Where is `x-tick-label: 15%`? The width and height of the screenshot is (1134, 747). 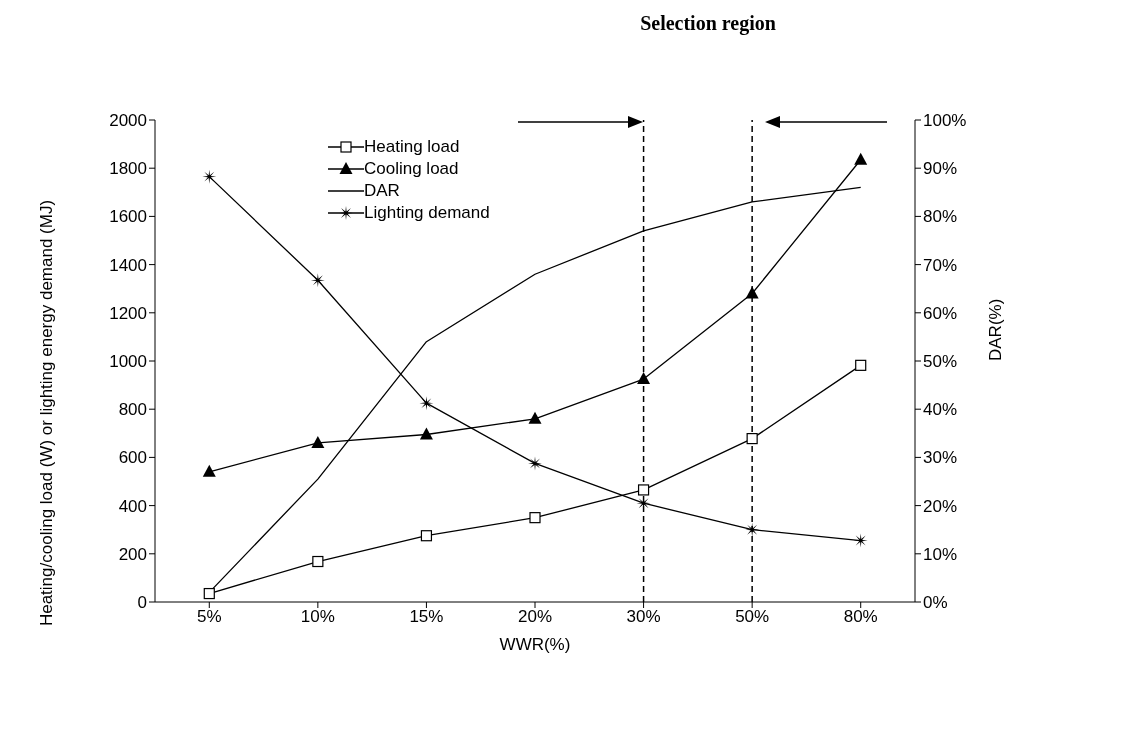
x-tick-label: 15% is located at coordinates (426, 617).